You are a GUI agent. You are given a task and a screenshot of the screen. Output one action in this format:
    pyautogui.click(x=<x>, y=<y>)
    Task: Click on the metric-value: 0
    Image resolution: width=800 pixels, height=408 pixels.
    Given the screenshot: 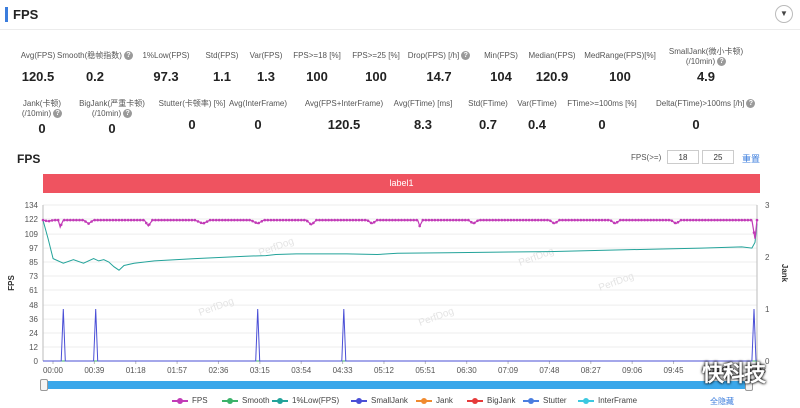 What is the action you would take?
    pyautogui.click(x=258, y=124)
    